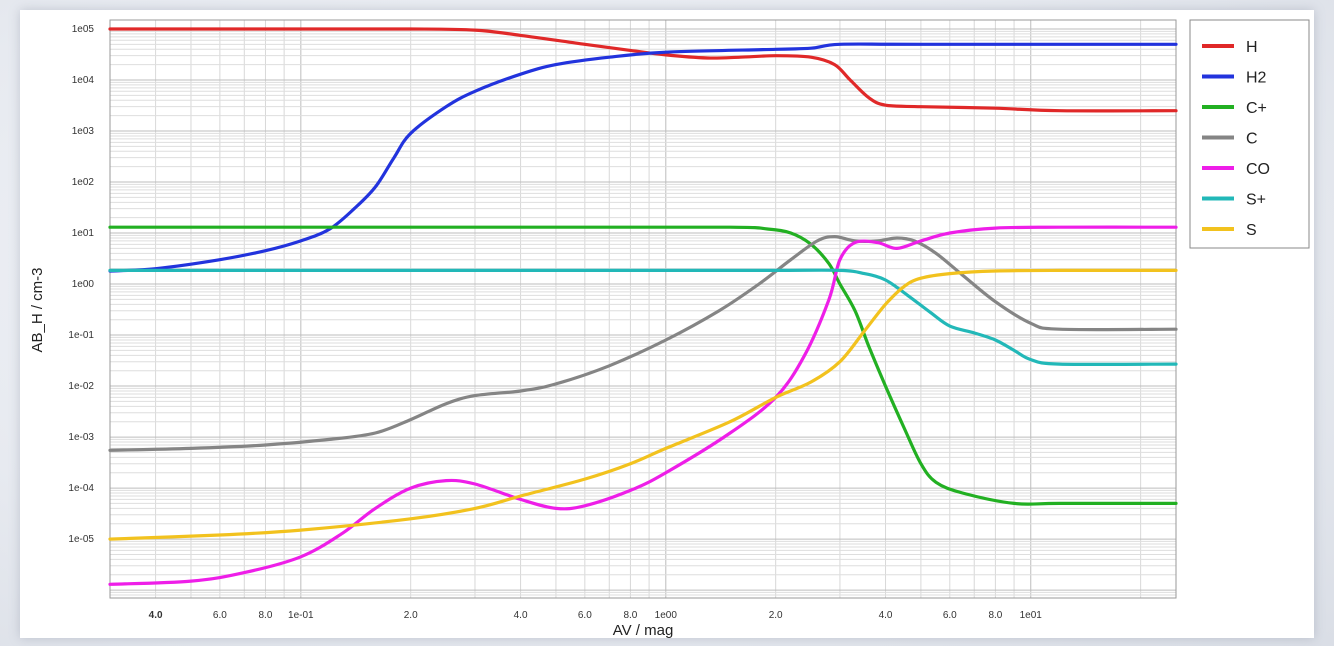  What do you see at coordinates (301, 615) in the screenshot?
I see `x-tick-label: 1e-01` at bounding box center [301, 615].